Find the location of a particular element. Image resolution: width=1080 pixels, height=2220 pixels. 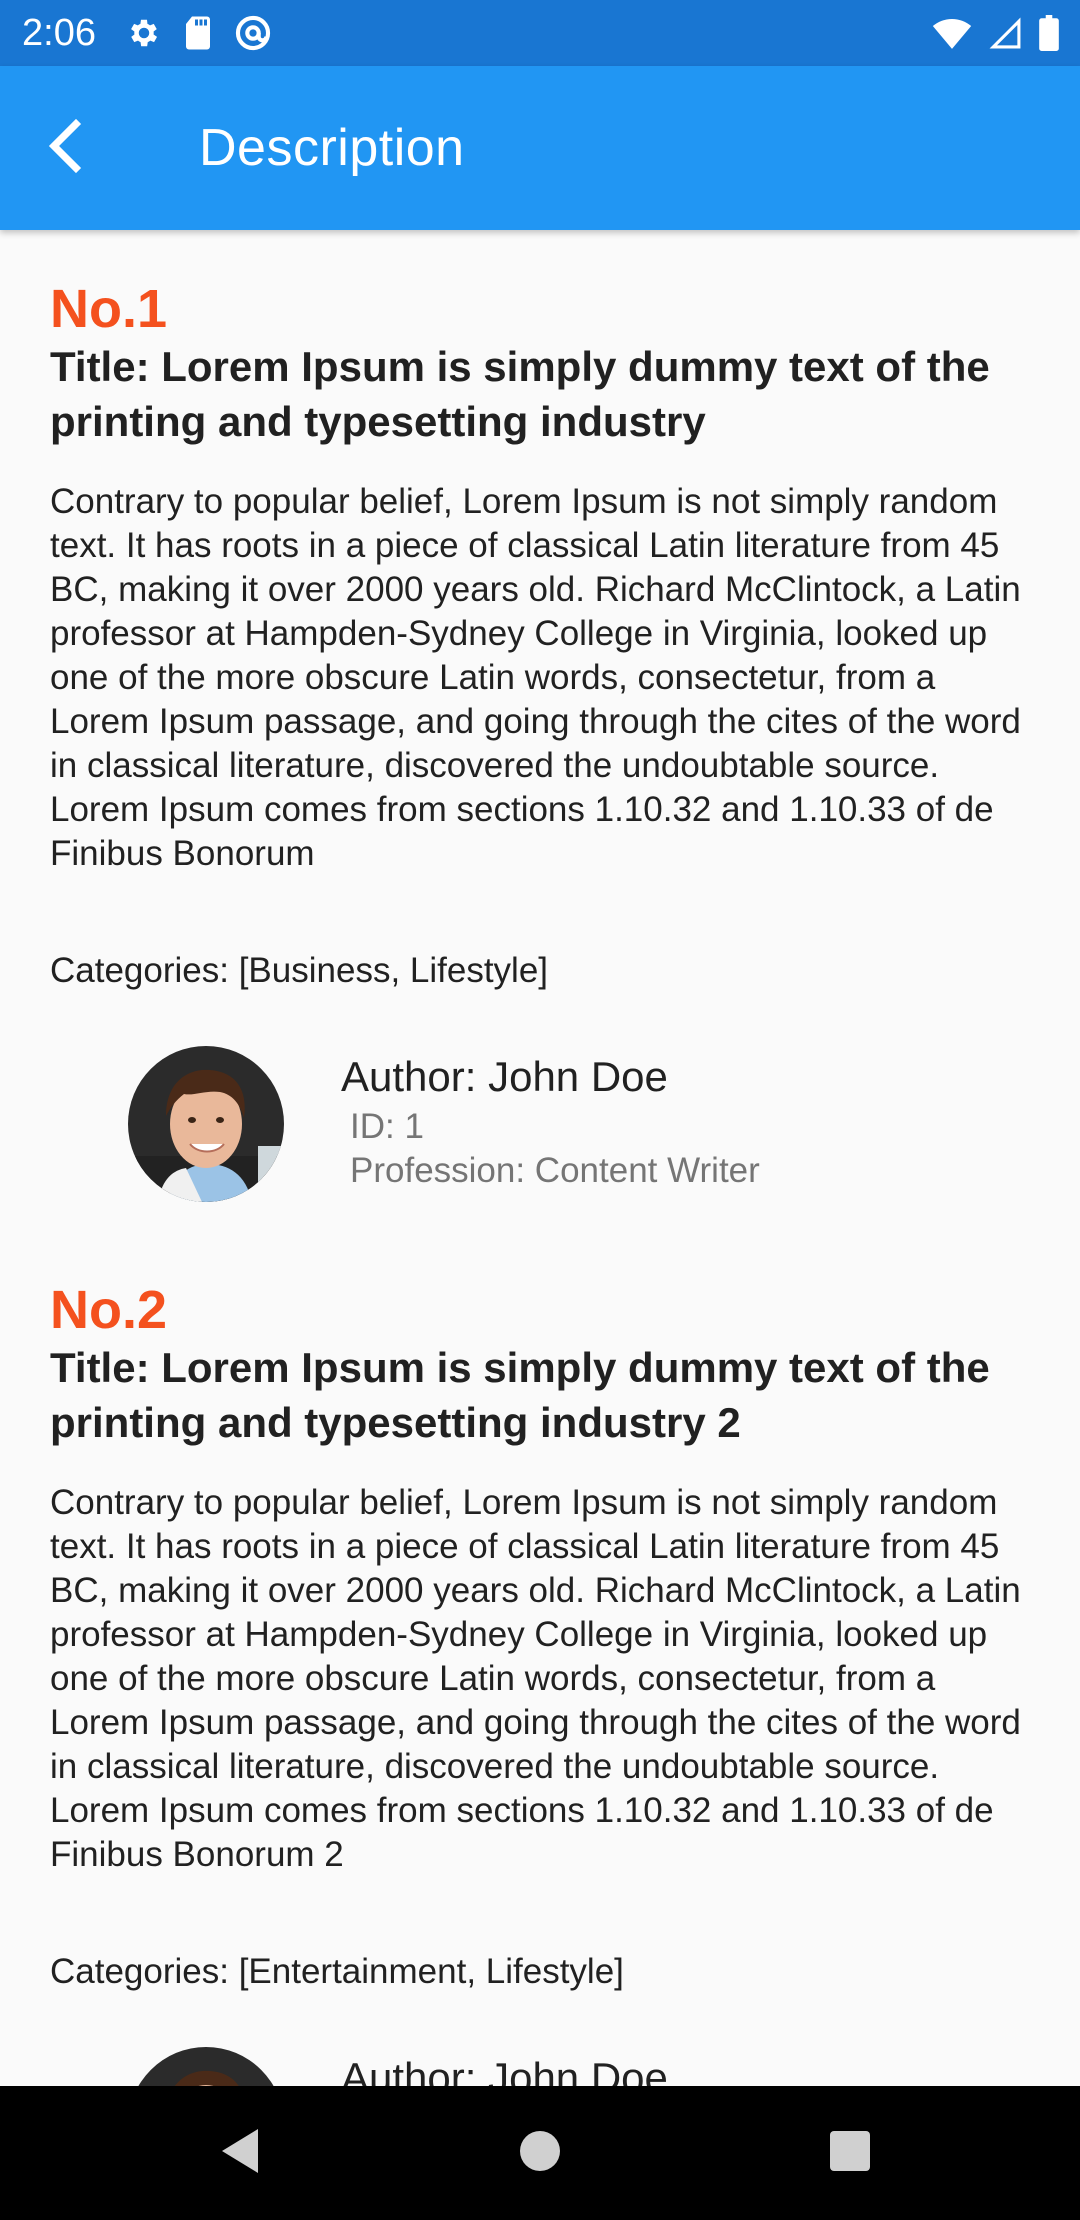

battery-icon is located at coordinates (1049, 33).